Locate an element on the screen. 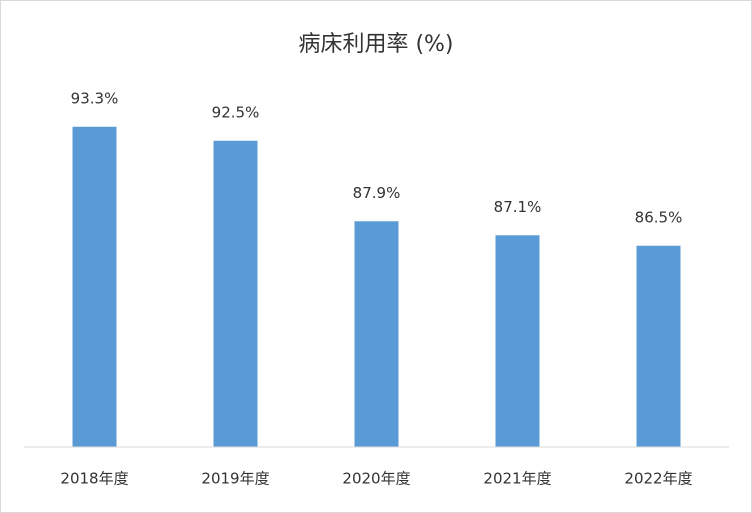 This screenshot has width=752, height=513. x-tick-label: 2020年度 is located at coordinates (376, 479).